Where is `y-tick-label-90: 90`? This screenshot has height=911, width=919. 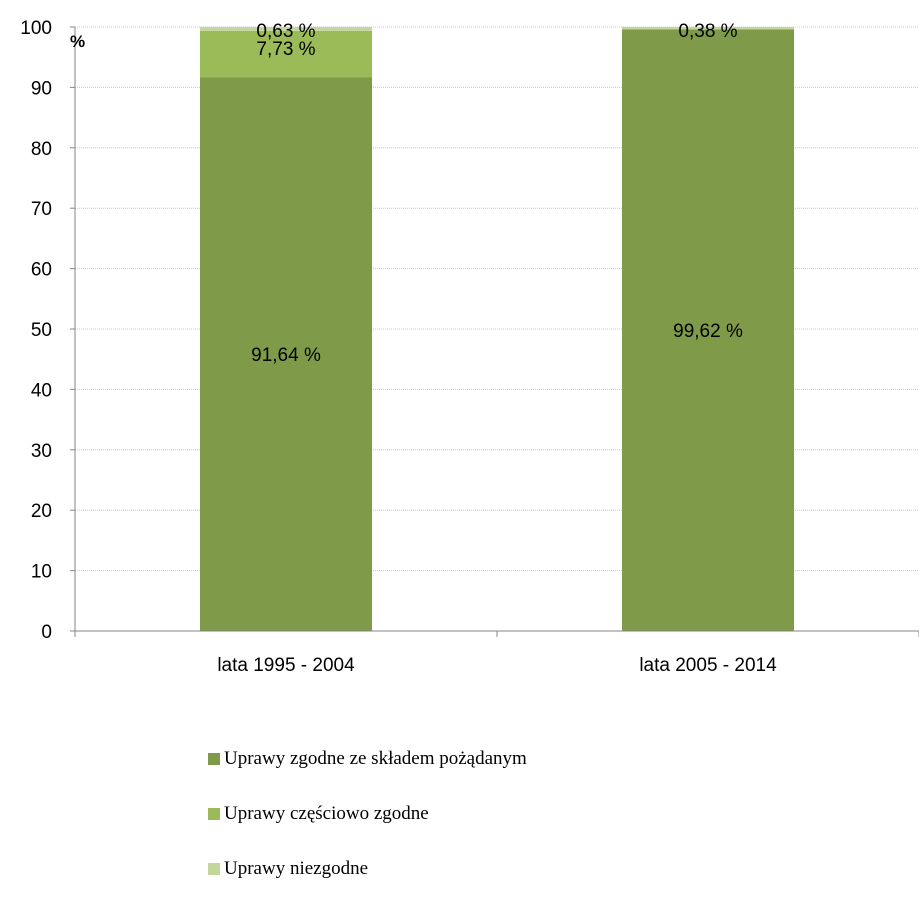 y-tick-label-90: 90 is located at coordinates (41, 88).